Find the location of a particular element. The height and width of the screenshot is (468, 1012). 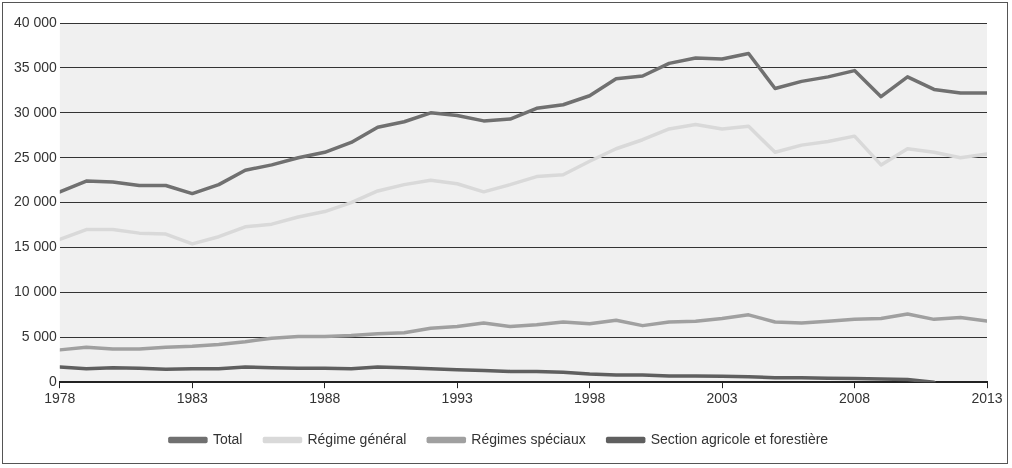

legend-label: Section agricole et forestière is located at coordinates (739, 438).